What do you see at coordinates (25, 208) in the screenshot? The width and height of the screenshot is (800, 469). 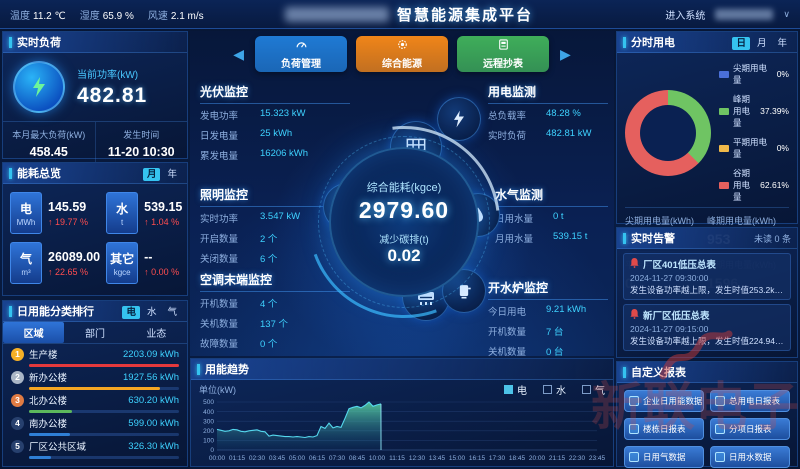 I see `energy-type-name: 电` at bounding box center [25, 208].